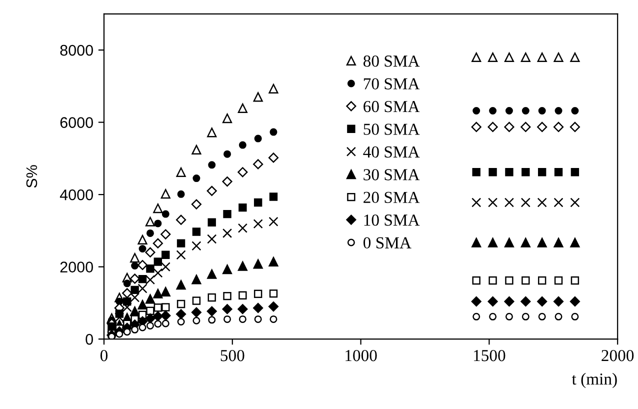  I want to click on x-tick-label: 2000, so click(618, 356).